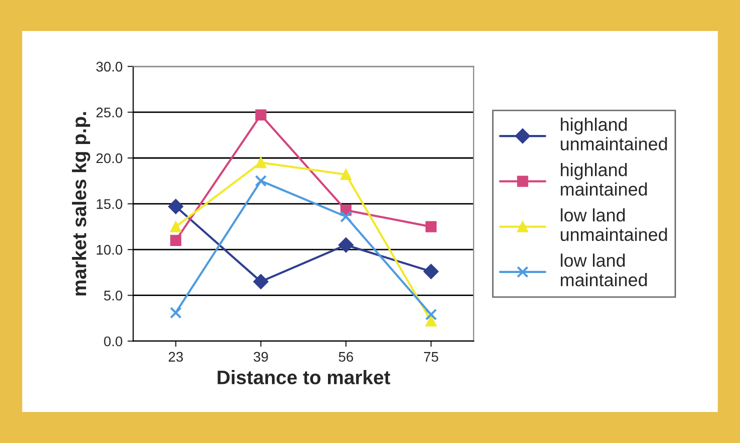 This screenshot has height=443, width=740. What do you see at coordinates (431, 357) in the screenshot?
I see `x-tick-label: 75` at bounding box center [431, 357].